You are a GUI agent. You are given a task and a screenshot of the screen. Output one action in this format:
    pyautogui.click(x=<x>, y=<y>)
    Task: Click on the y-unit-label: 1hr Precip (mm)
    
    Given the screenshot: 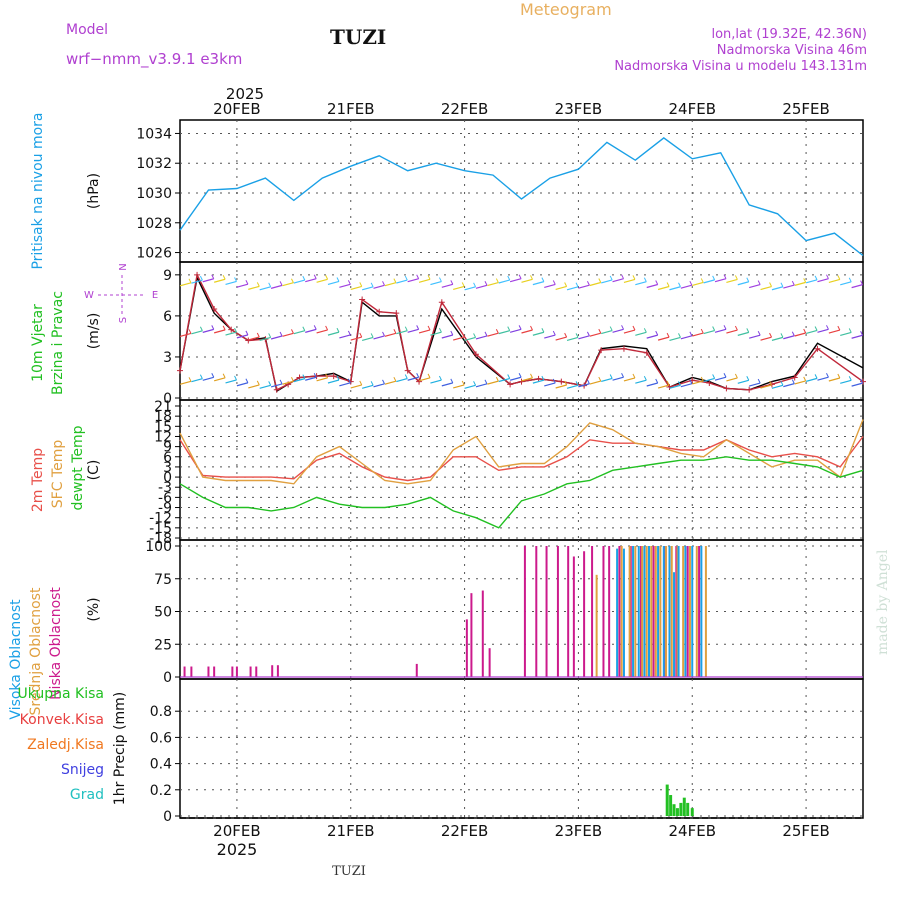 What is the action you would take?
    pyautogui.click(x=120, y=748)
    